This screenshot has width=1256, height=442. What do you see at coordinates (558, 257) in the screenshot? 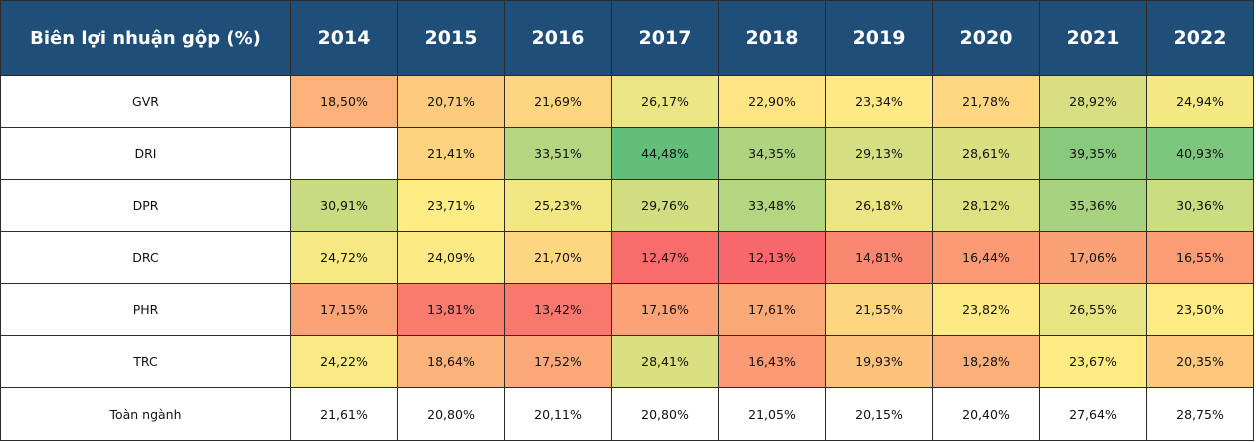
I see `cell-drc-2016: 21,70%` at bounding box center [558, 257].